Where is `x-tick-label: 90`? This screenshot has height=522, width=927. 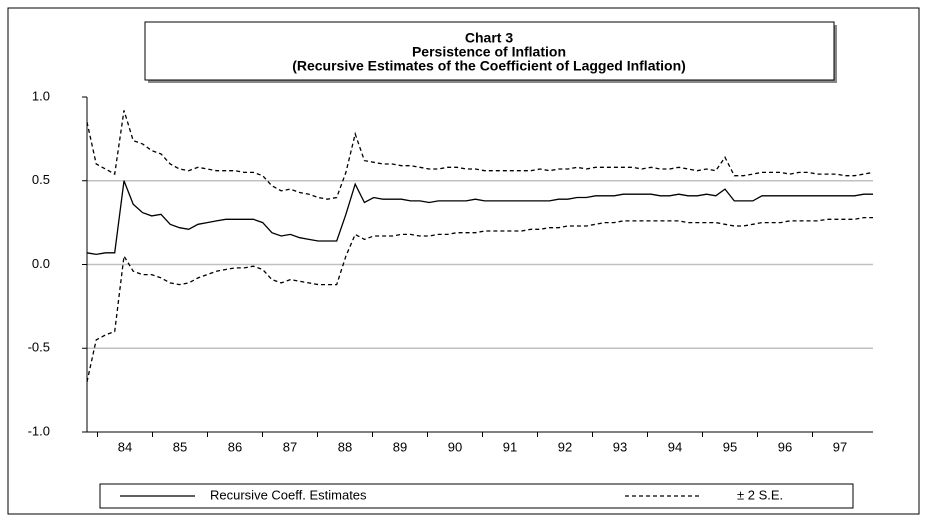 x-tick-label: 90 is located at coordinates (455, 446).